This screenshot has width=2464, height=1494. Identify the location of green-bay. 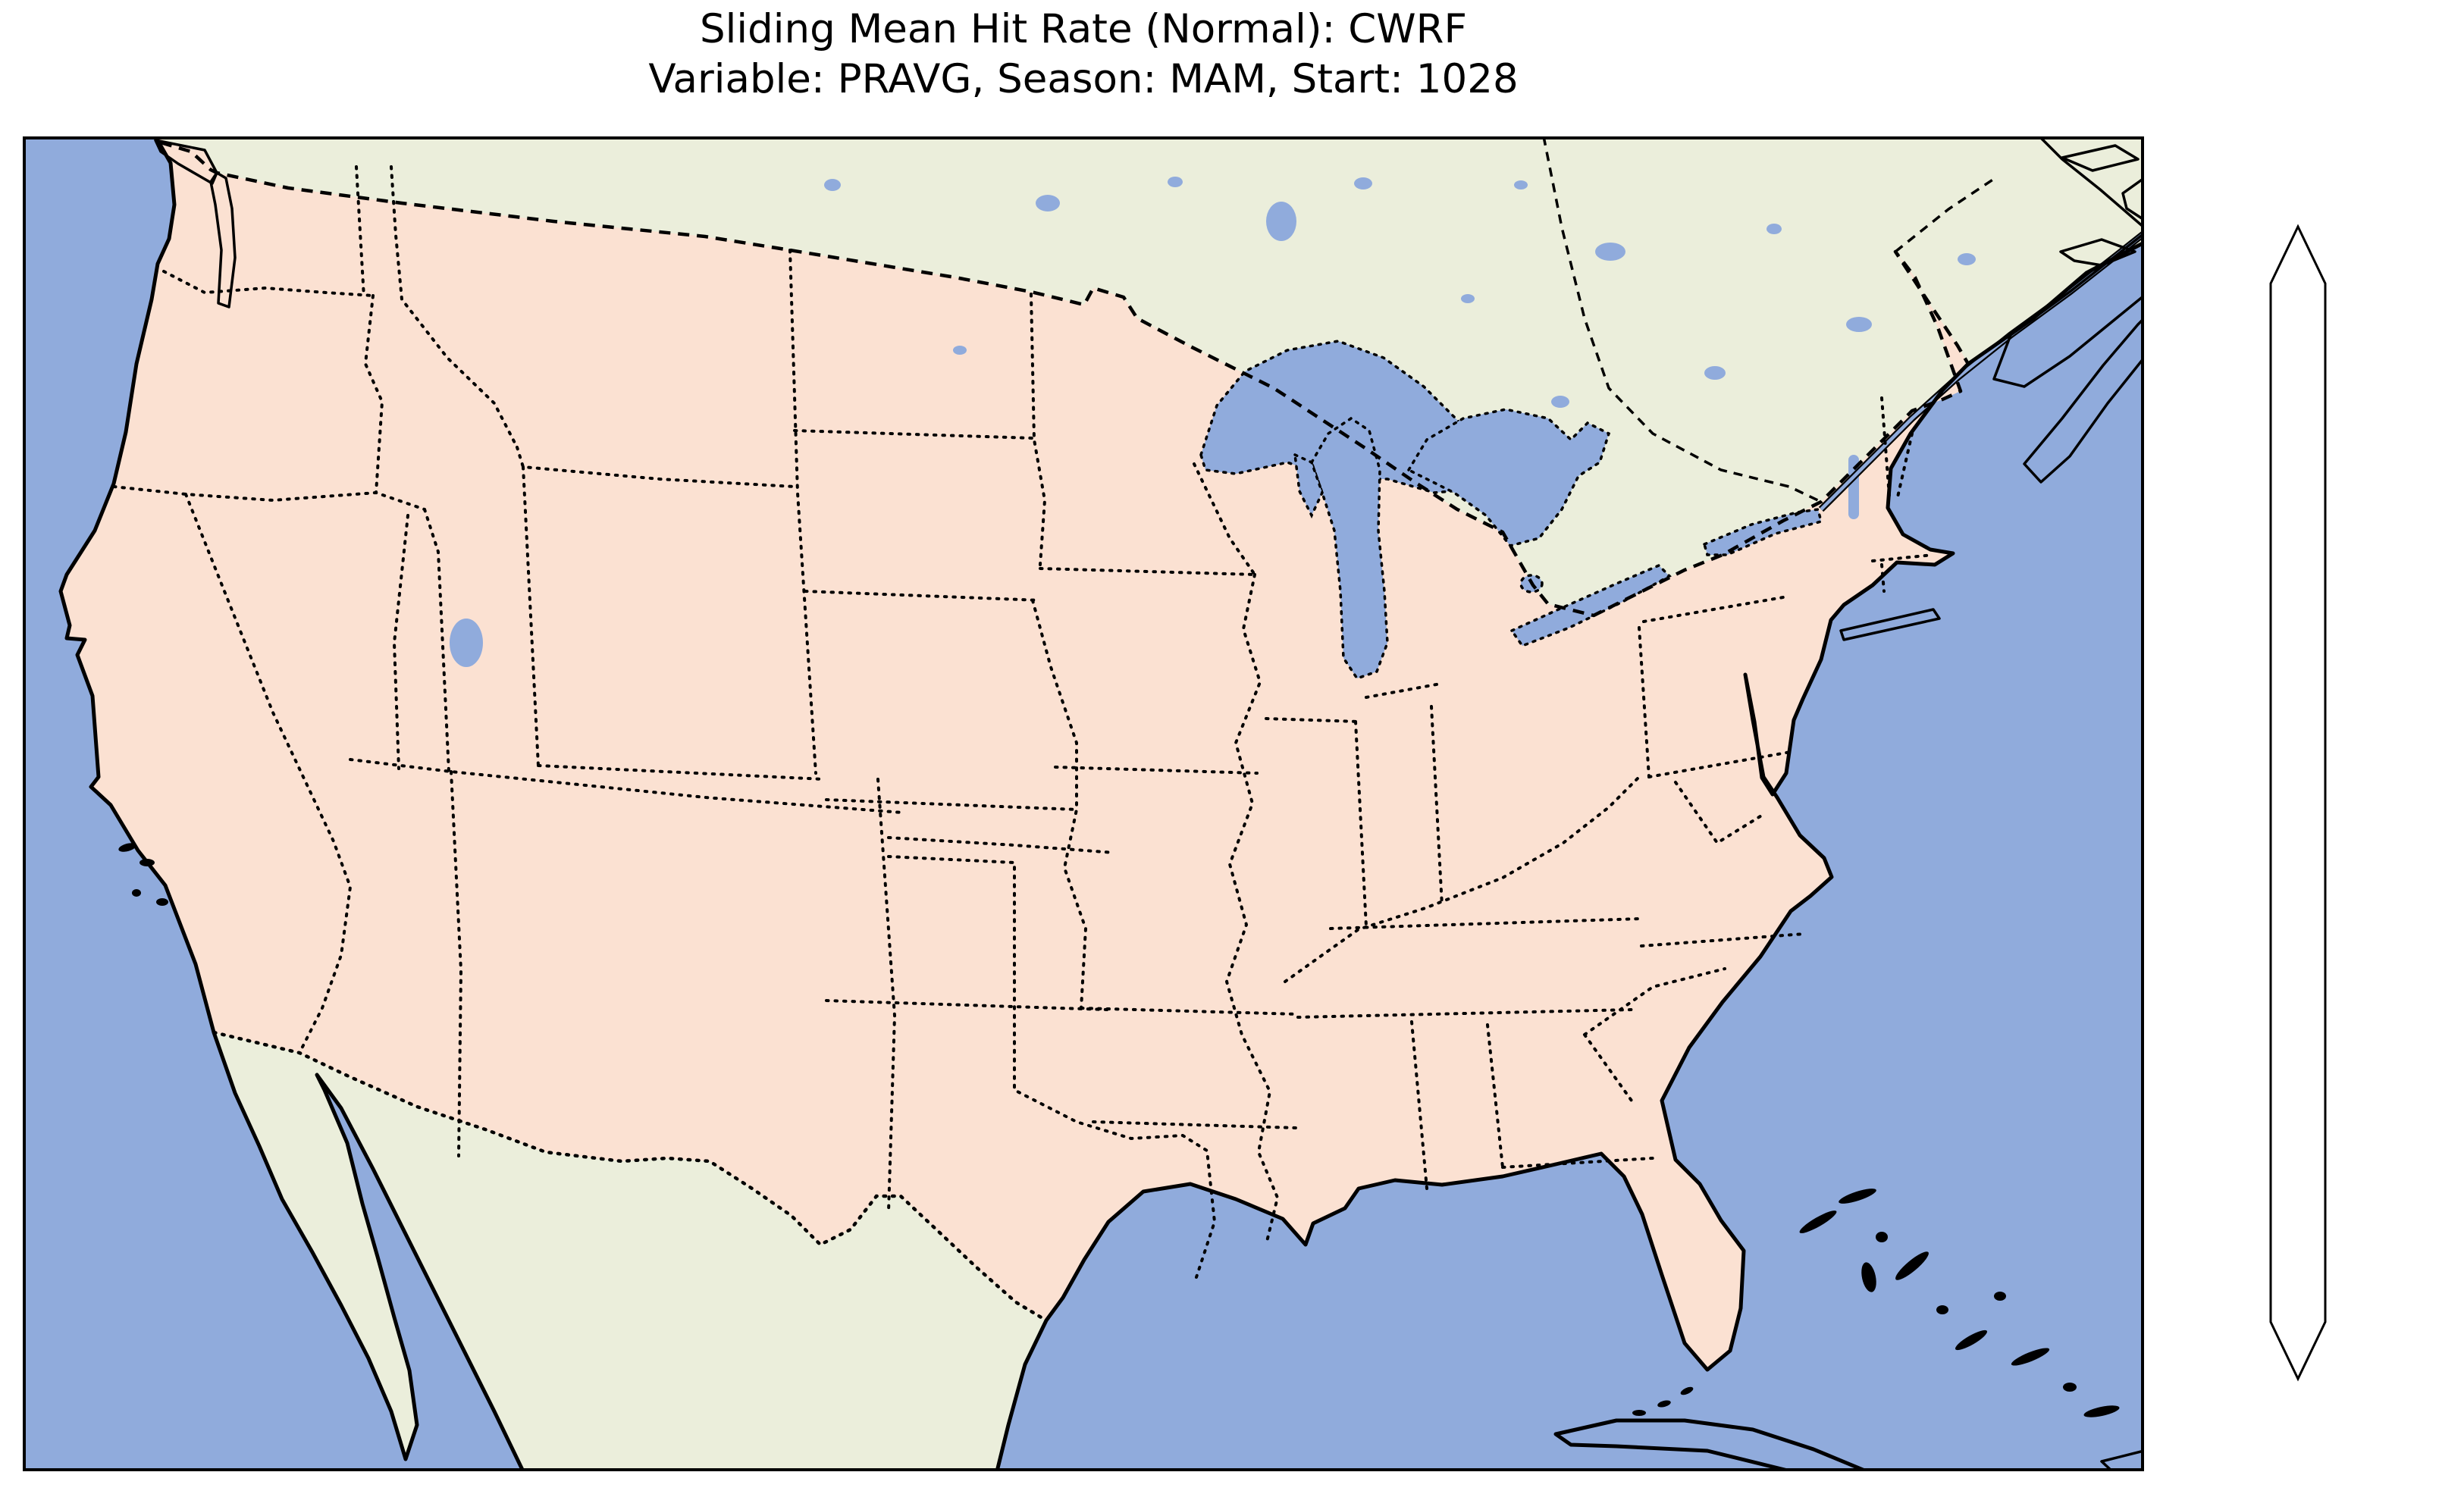
(1308, 486).